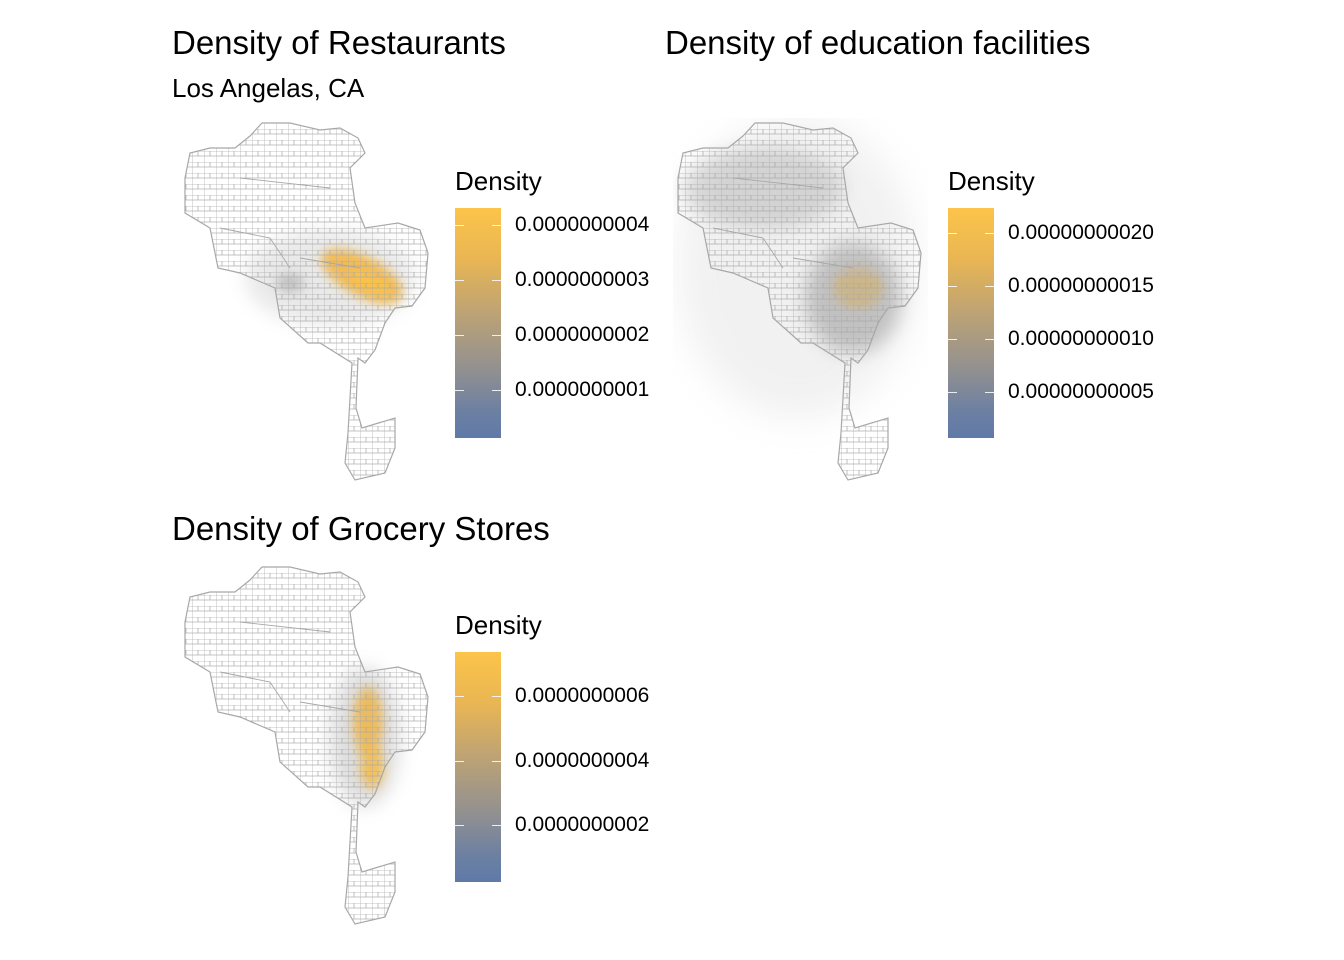 Image resolution: width=1344 pixels, height=960 pixels. Describe the element at coordinates (1081, 232) in the screenshot. I see `legend-tick-label: 0.00000000020` at that location.